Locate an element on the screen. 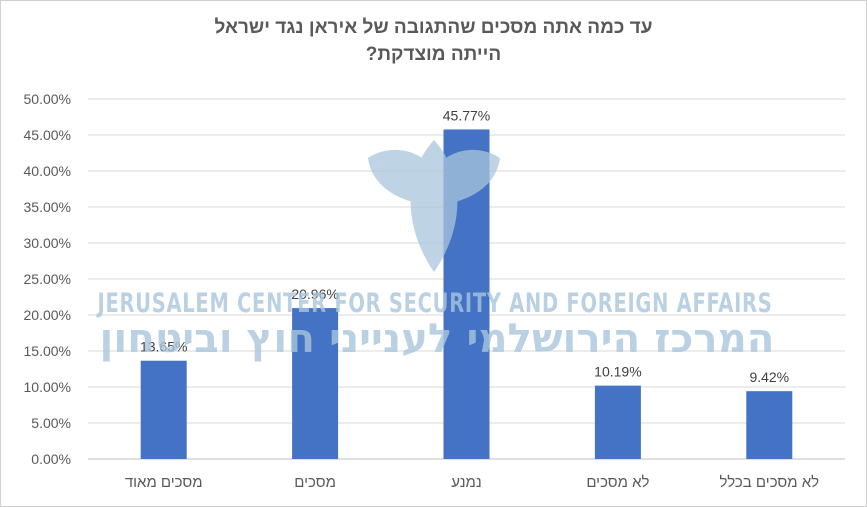  x-tick-label: מסכים מאוד is located at coordinates (164, 482).